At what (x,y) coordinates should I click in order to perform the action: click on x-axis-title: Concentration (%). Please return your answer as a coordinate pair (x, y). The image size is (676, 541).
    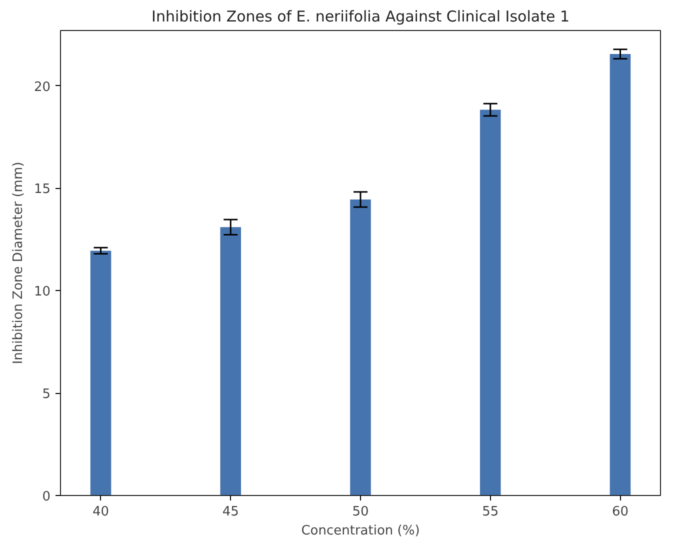
    Looking at the image, I should click on (360, 531).